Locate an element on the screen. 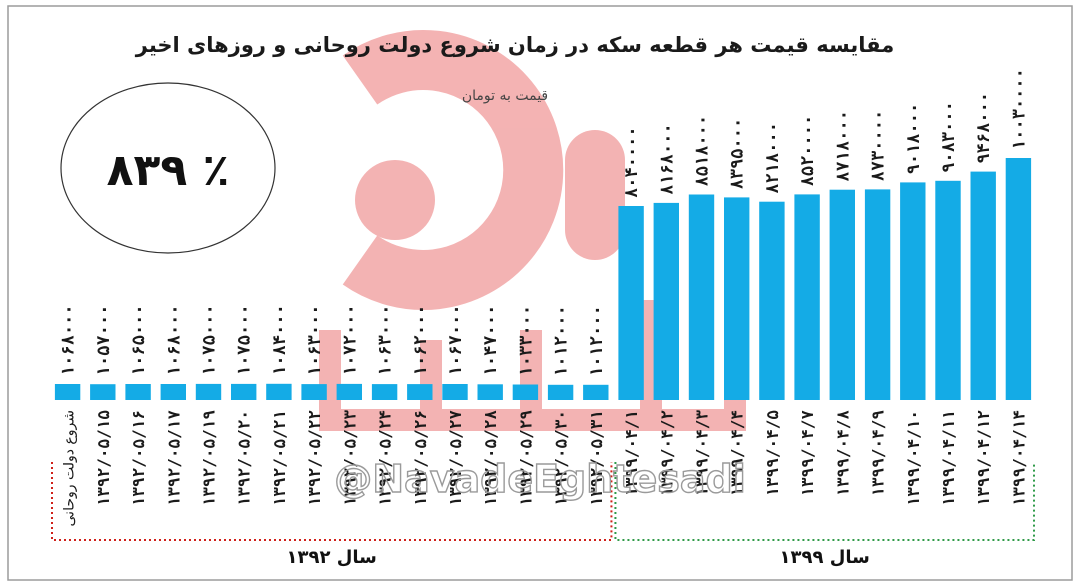 This screenshot has height=587, width=1080. value-label: ۱۰۰۳۰۰۰۰ is located at coordinates (1019, 109).